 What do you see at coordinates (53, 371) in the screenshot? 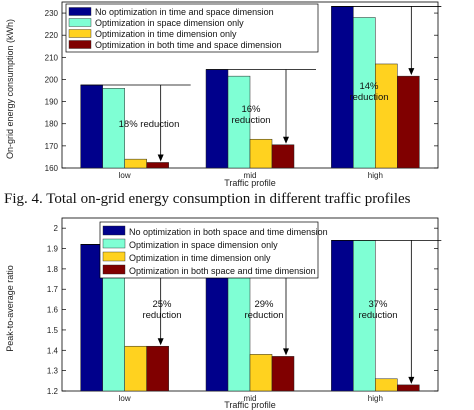
I see `y-tick-label: 1.3` at bounding box center [53, 371].